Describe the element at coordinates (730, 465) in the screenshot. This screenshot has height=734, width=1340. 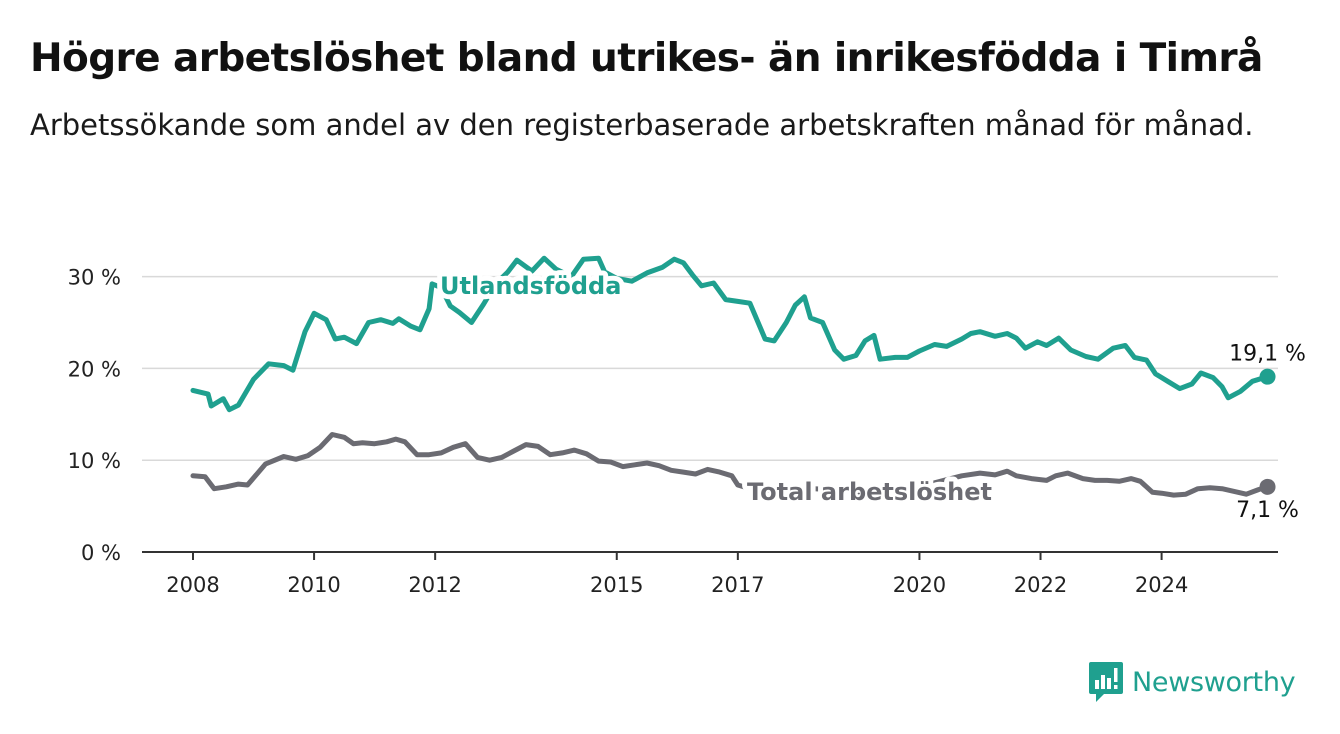
I see `series-line-total-arbetsl-shet` at that location.